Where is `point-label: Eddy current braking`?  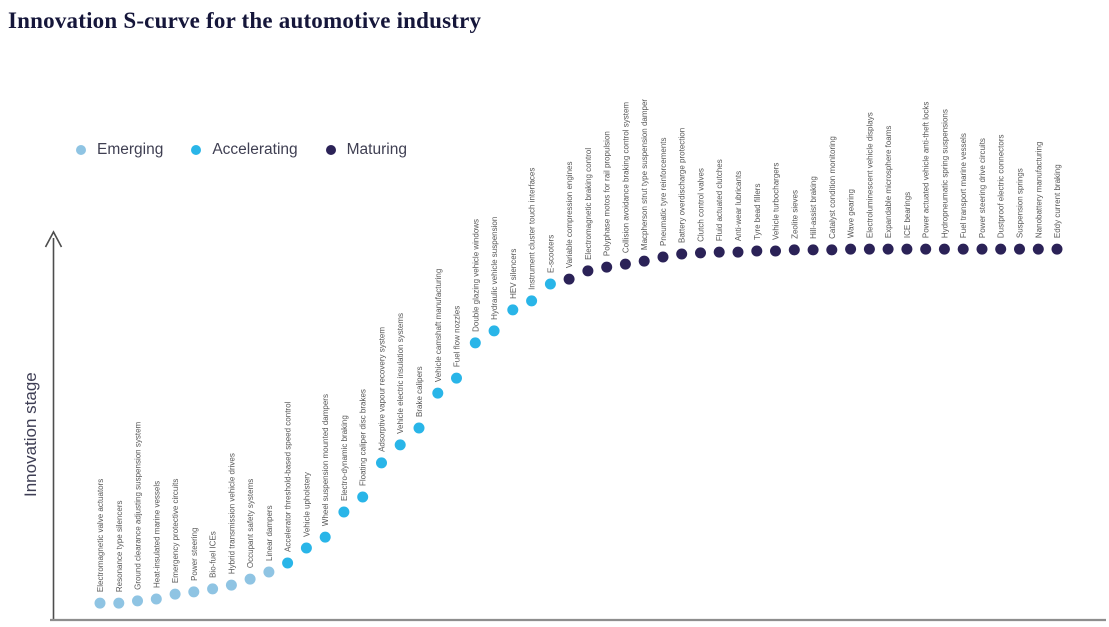 point-label: Eddy current braking is located at coordinates (1057, 201).